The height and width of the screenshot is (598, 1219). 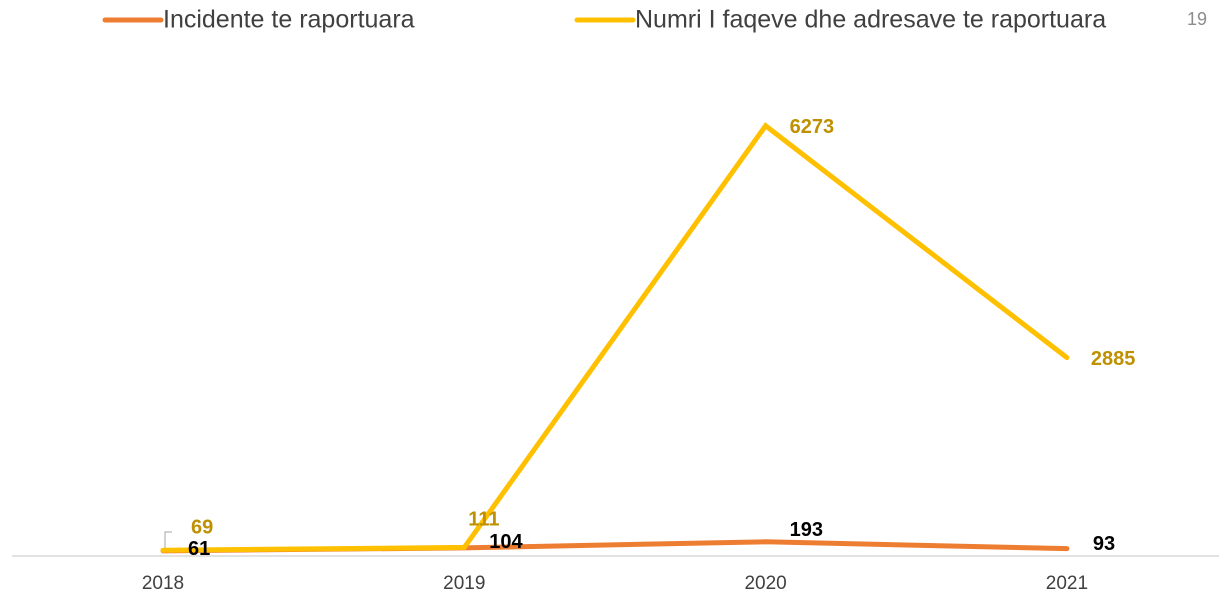 What do you see at coordinates (168, 540) in the screenshot?
I see `leader-line` at bounding box center [168, 540].